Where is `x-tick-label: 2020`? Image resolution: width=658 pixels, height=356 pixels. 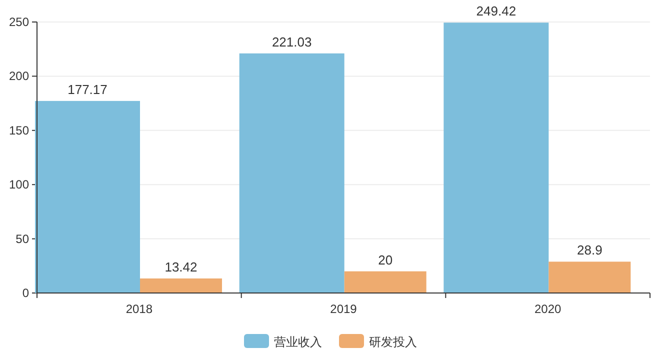
x-tick-label: 2020 is located at coordinates (548, 309).